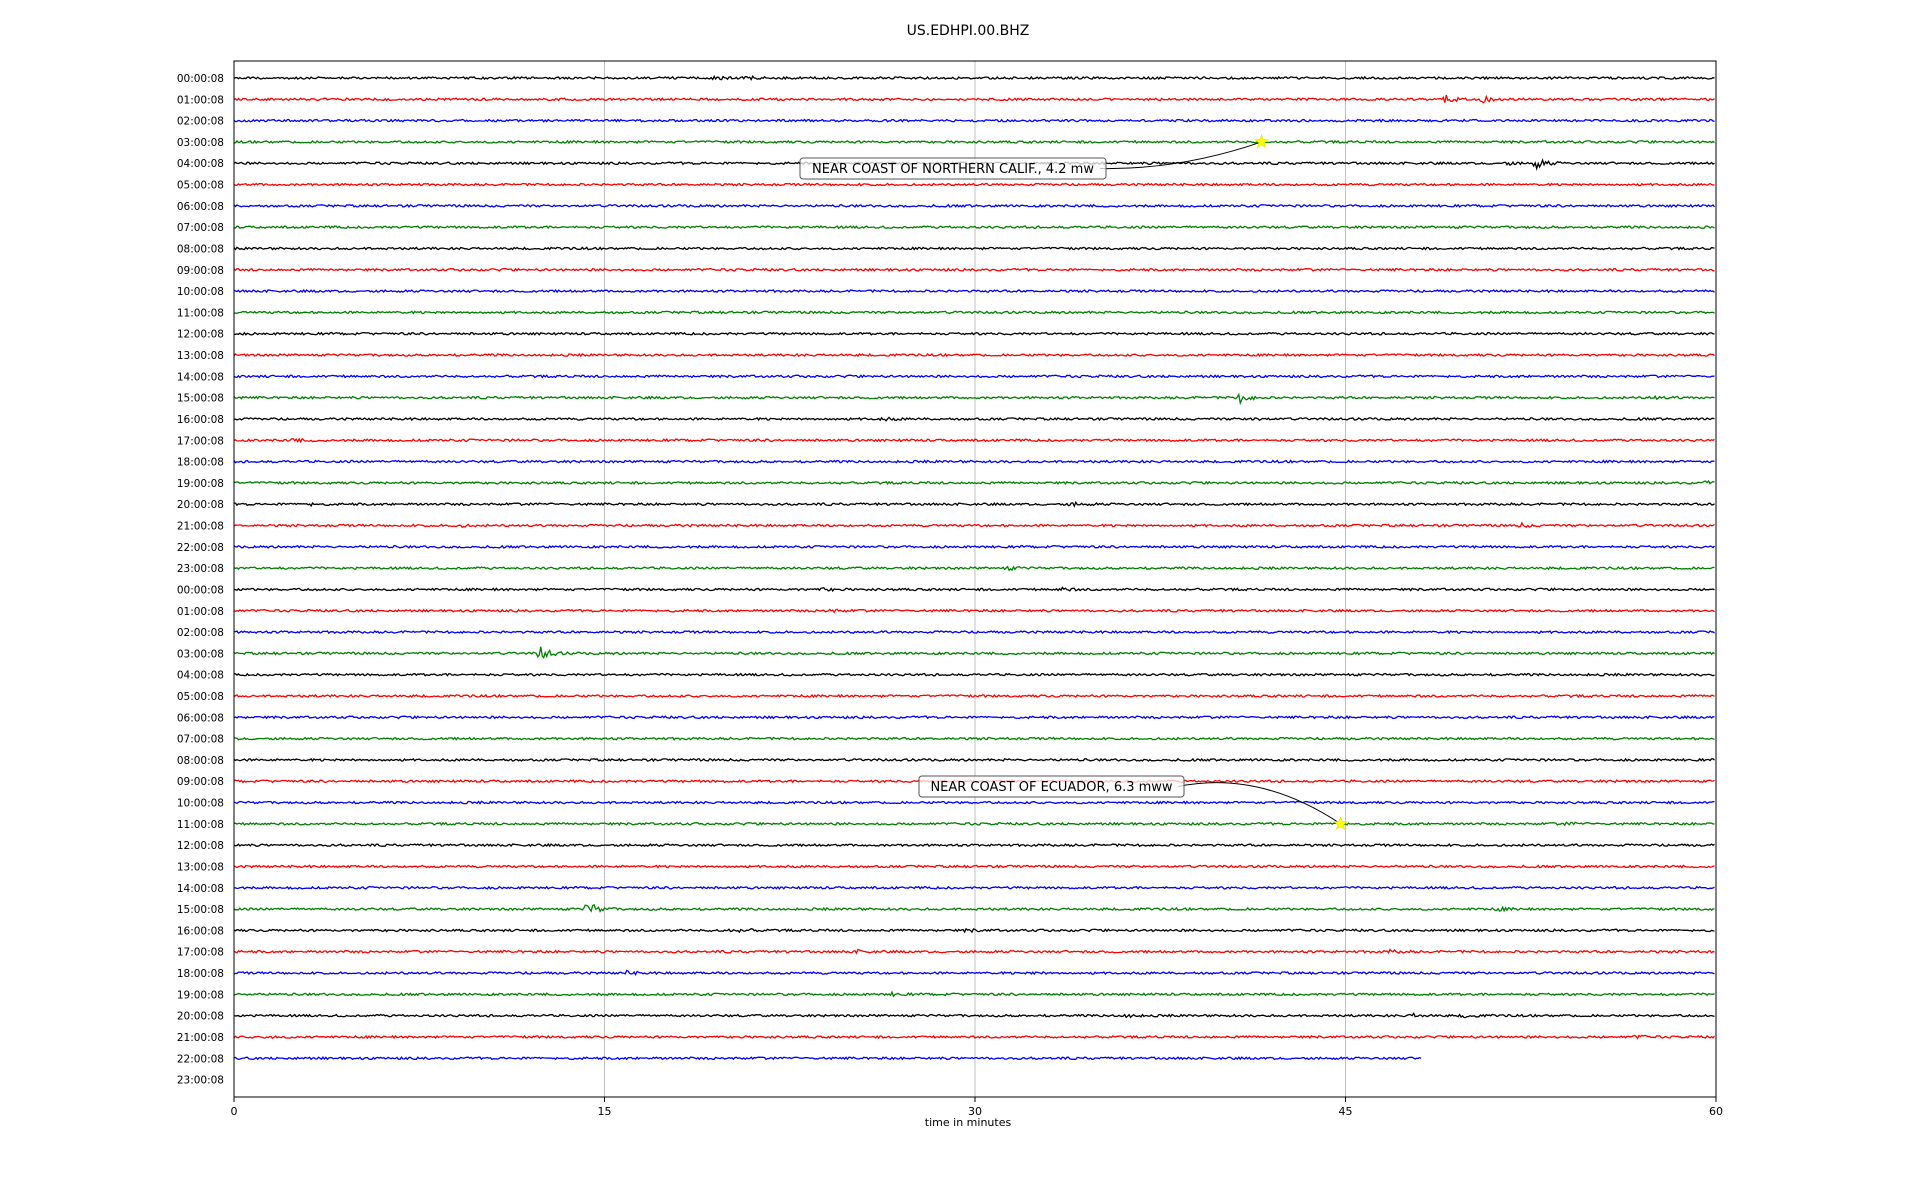  I want to click on annotation-text: NEAR COAST OF ECUADOR, 6.3 mww, so click(1051, 787).